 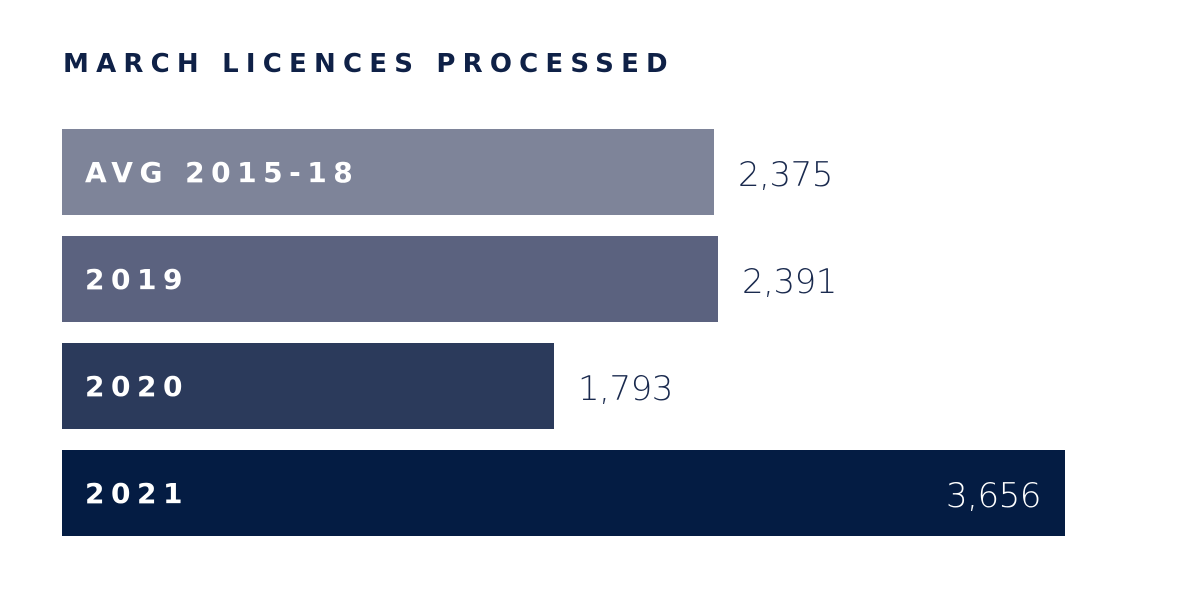 I want to click on bar-row: AVG 2015-18 2,375, so click(x=563, y=172).